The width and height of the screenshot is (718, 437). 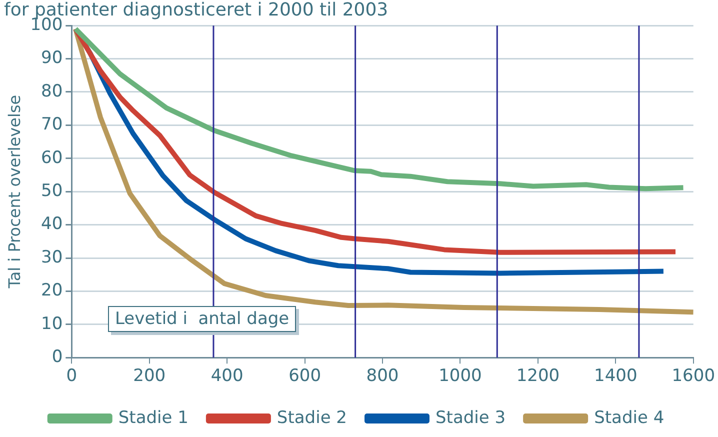 I want to click on y-tick-label: 30, so click(x=52, y=257).